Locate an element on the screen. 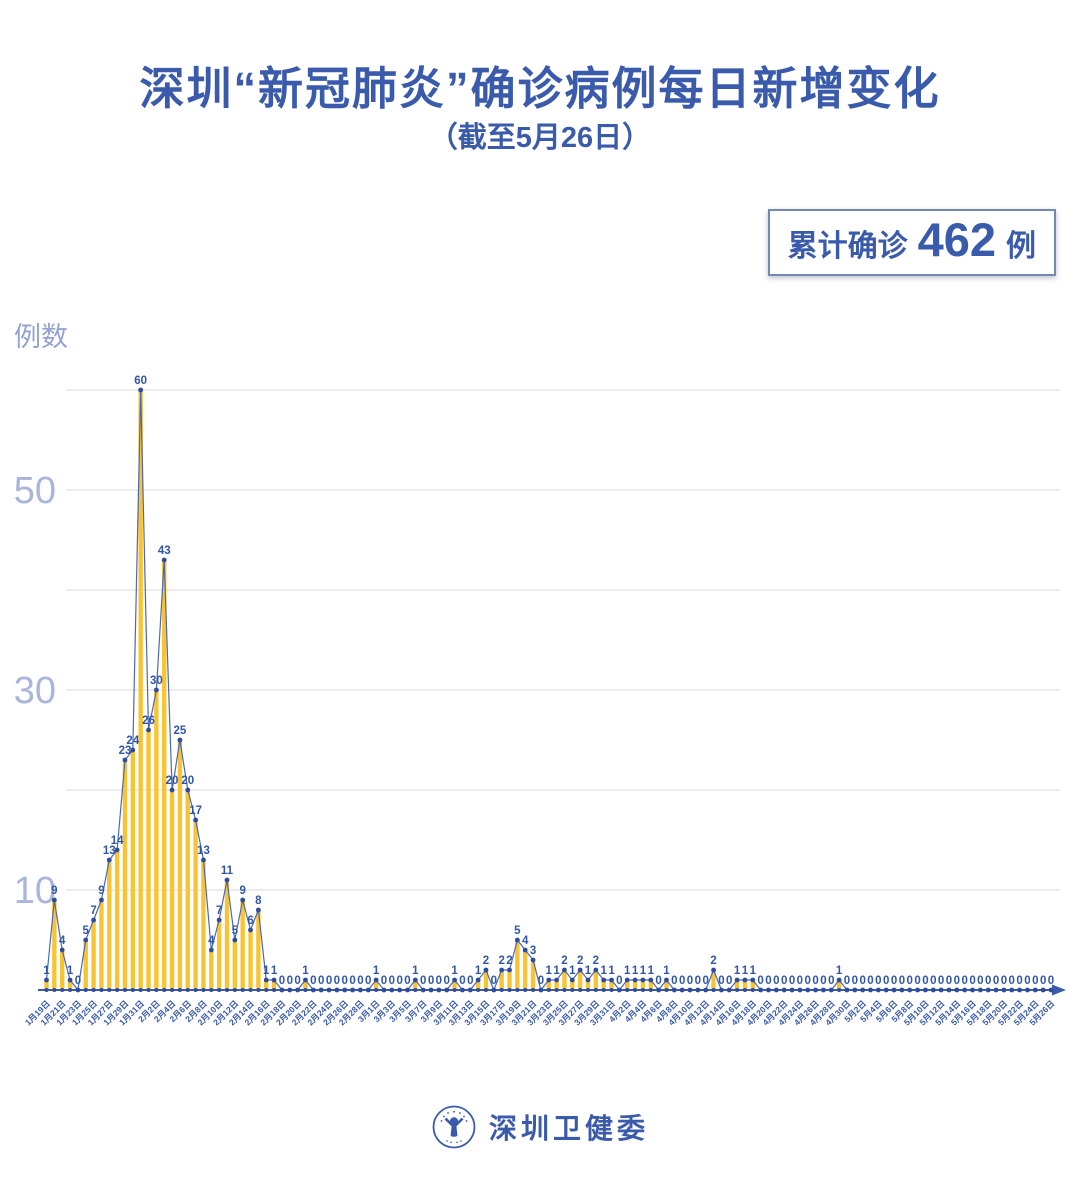 This screenshot has height=1183, width=1080. y-tick-label: 10 is located at coordinates (35, 891).